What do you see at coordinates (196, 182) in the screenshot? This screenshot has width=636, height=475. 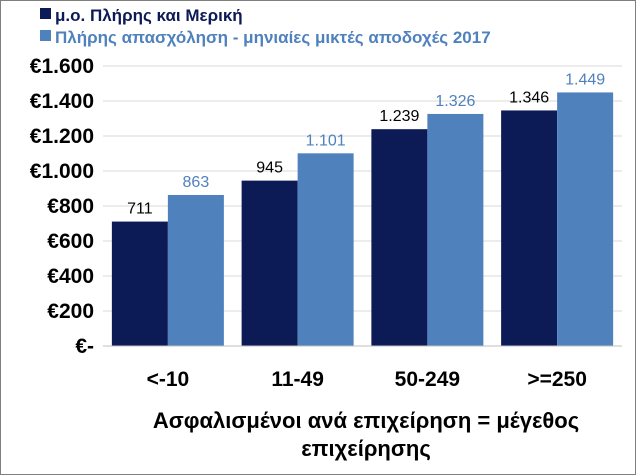 I see `data-label-series-2: 863` at bounding box center [196, 182].